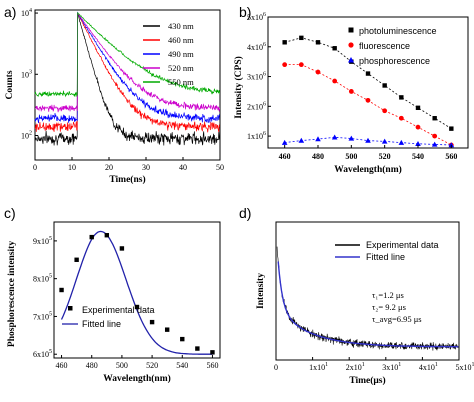 This screenshot has height=402, width=474. Describe the element at coordinates (101, 324) in the screenshot. I see `panel-c-legend-label: Fitted line` at that location.